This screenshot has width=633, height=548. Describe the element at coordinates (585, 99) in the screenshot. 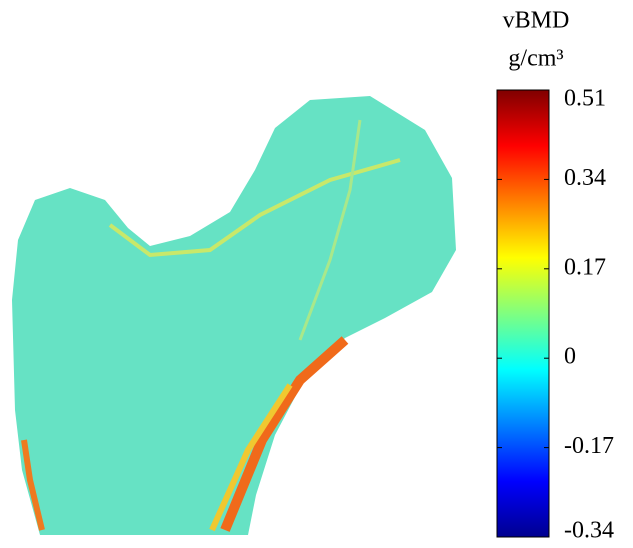

I see `tick-label: 0.51` at that location.